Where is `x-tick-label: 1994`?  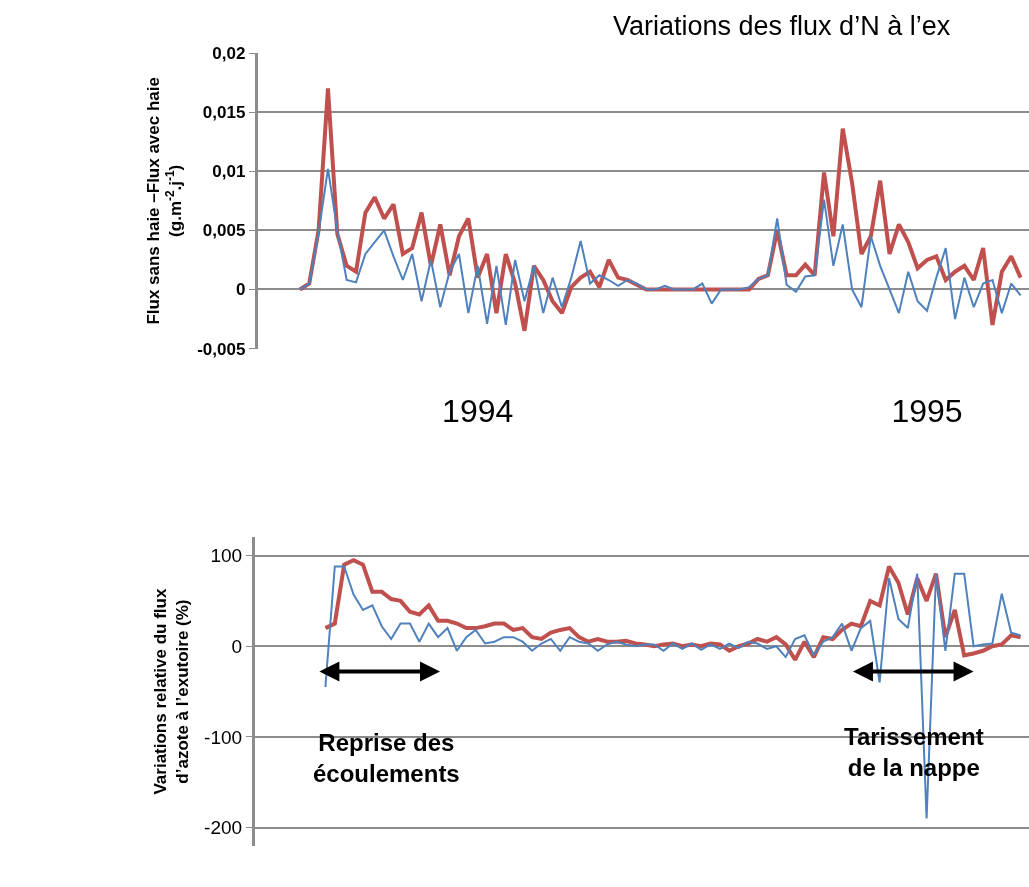
x-tick-label: 1994 is located at coordinates (478, 410).